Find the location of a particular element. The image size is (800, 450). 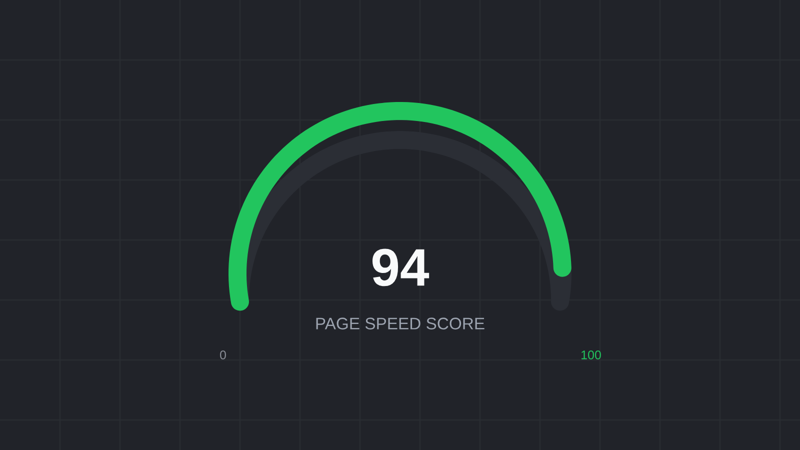

data-label: 94 is located at coordinates (401, 267).